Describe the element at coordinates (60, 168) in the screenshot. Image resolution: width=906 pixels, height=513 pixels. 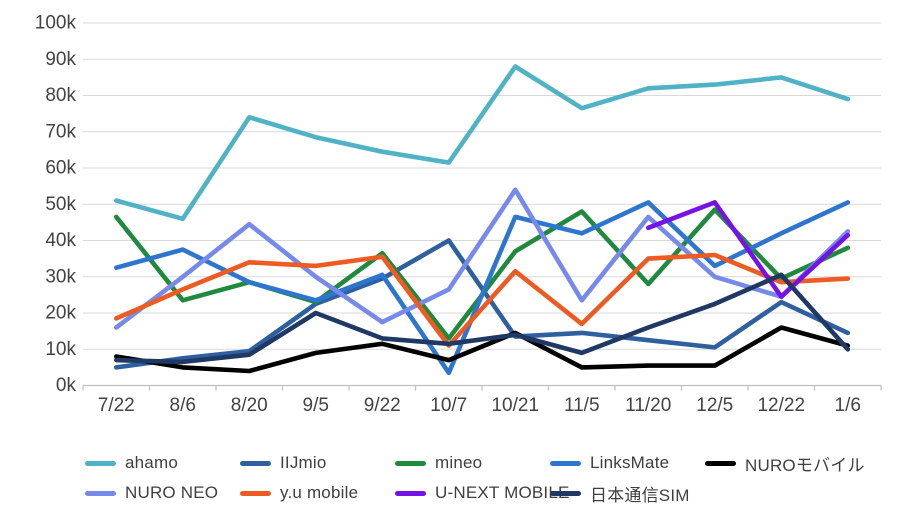
I see `y-axis-tick-label: 60k` at that location.